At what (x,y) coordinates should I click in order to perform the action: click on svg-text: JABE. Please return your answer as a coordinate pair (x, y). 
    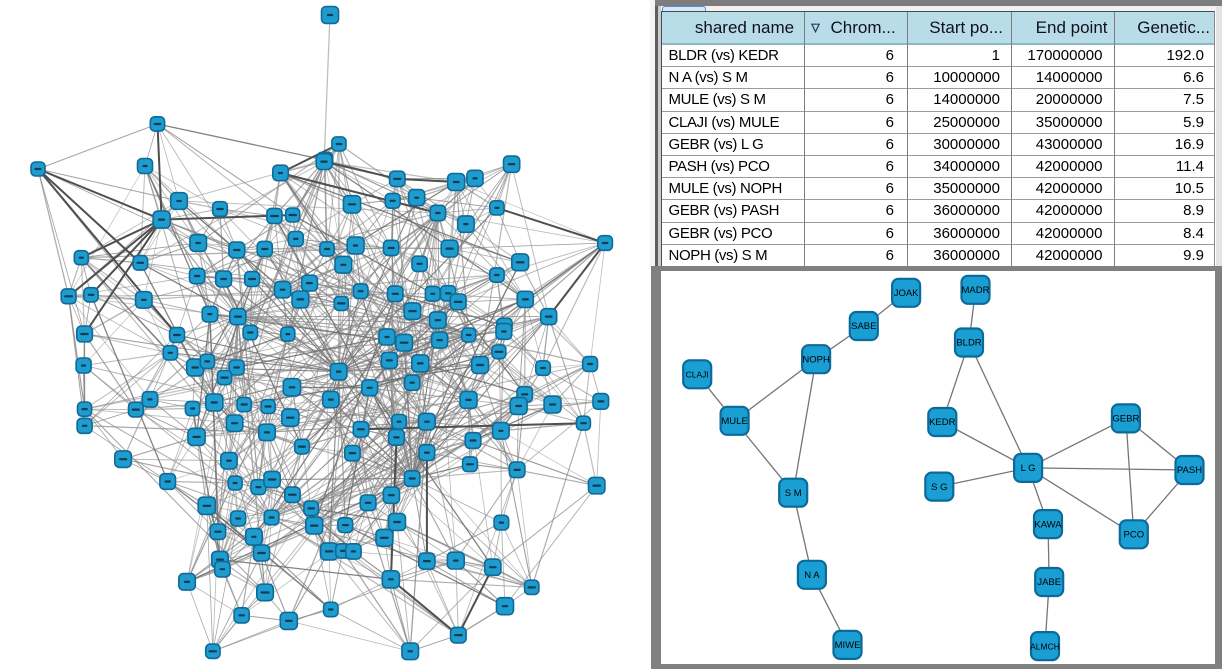
    Looking at the image, I should click on (1049, 582).